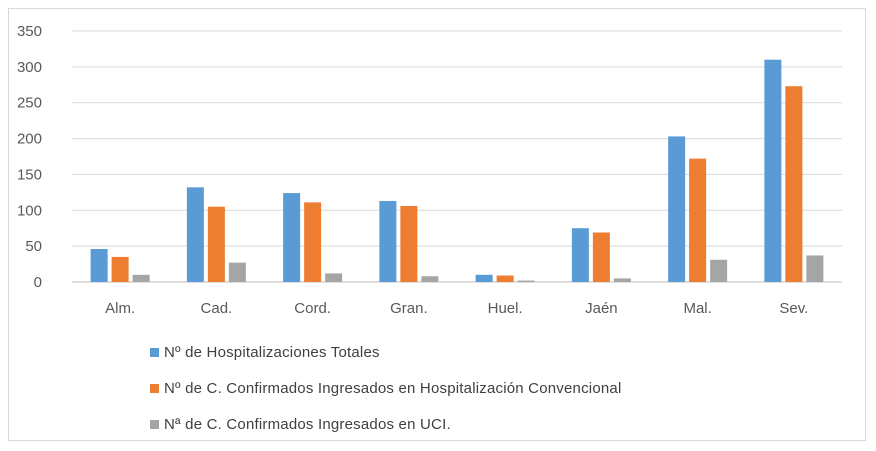  What do you see at coordinates (601, 308) in the screenshot?
I see `x-tick-label: Jaén` at bounding box center [601, 308].